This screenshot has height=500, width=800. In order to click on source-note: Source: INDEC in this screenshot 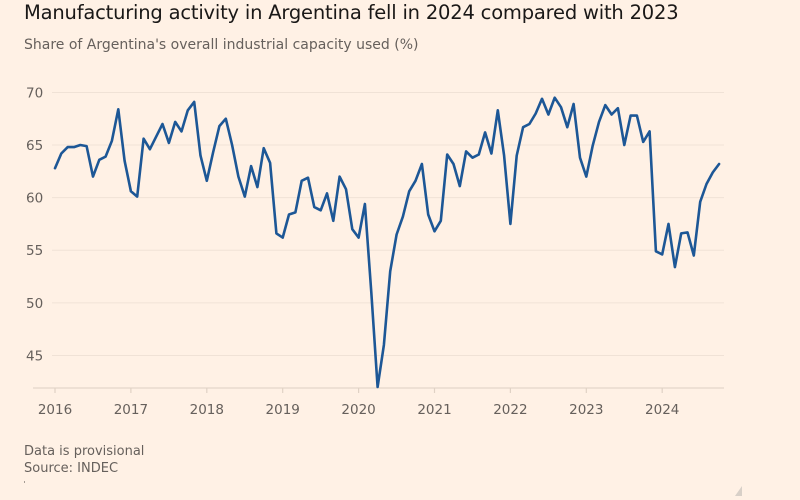, I will do `click(71, 468)`.